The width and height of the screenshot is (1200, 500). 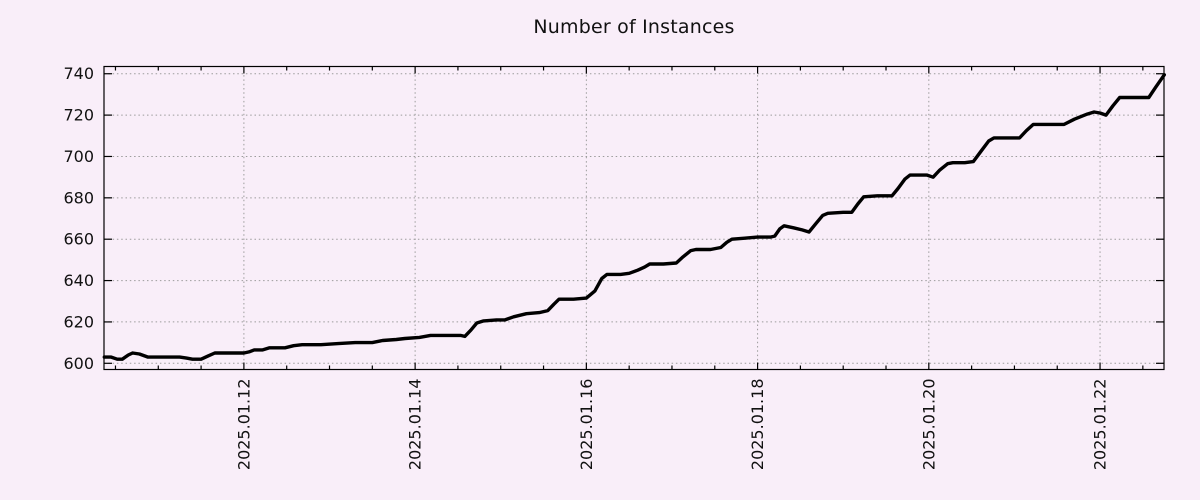 What do you see at coordinates (78, 280) in the screenshot?
I see `y-tick-label: 640` at bounding box center [78, 280].